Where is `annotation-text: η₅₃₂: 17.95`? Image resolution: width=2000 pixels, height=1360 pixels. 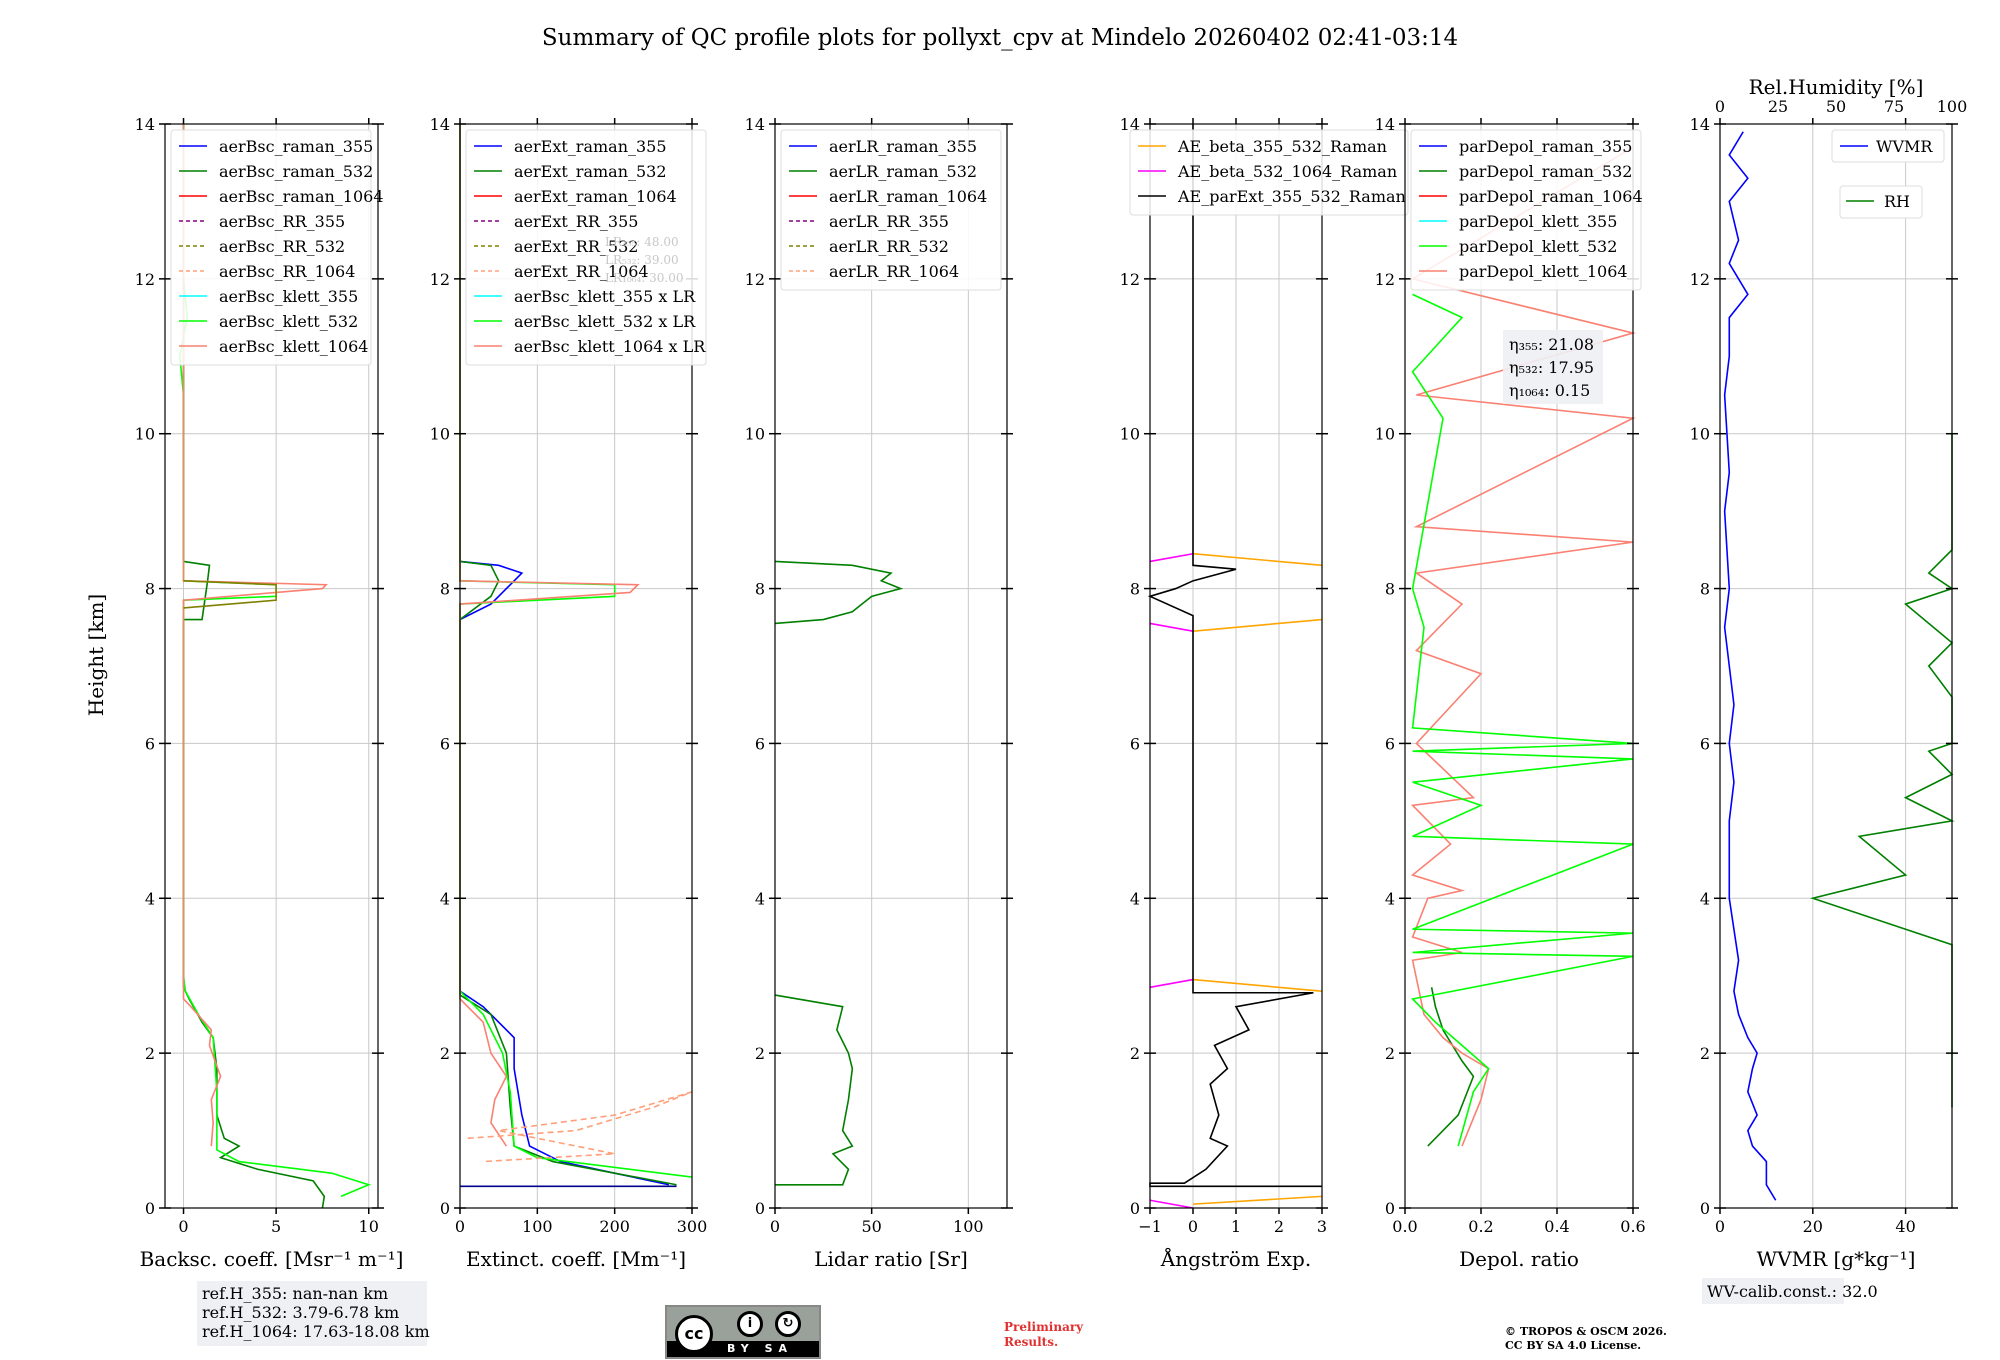 annotation-text: η₅₃₂: 17.95 is located at coordinates (1551, 367).